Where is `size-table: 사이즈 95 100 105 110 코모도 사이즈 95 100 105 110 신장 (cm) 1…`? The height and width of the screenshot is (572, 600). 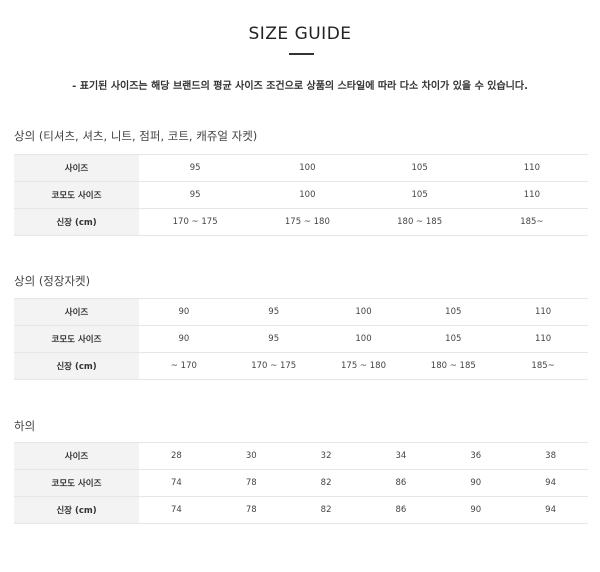
size-table: 사이즈 95 100 105 110 코모도 사이즈 95 100 105 110 신장 (cm) 1… is located at coordinates (301, 195).